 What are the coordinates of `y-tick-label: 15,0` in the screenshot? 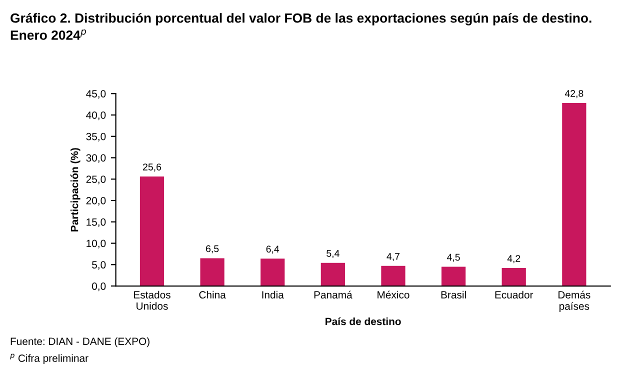 It's located at (96, 222).